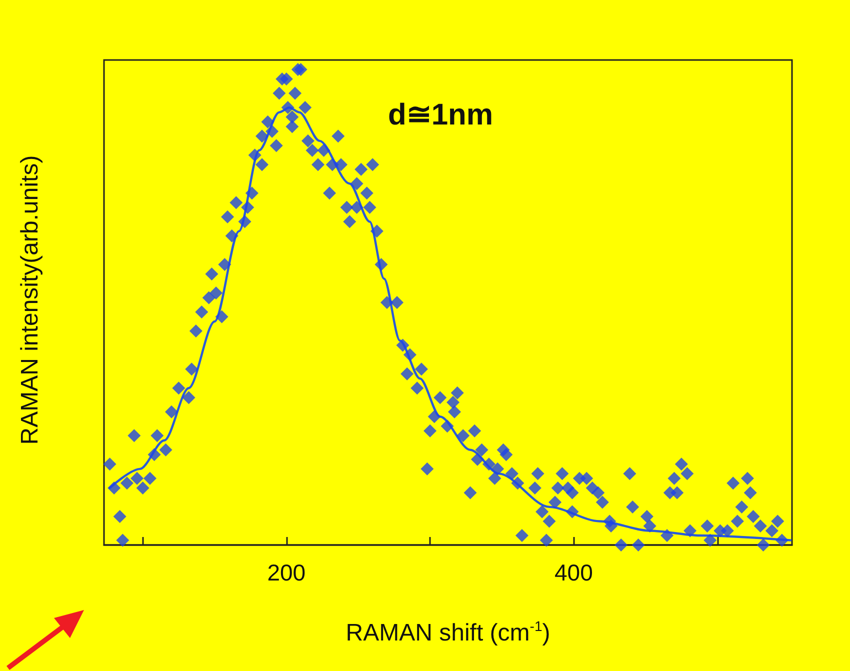 Image resolution: width=850 pixels, height=671 pixels. What do you see at coordinates (286, 573) in the screenshot?
I see `x-tick-label: 200` at bounding box center [286, 573].